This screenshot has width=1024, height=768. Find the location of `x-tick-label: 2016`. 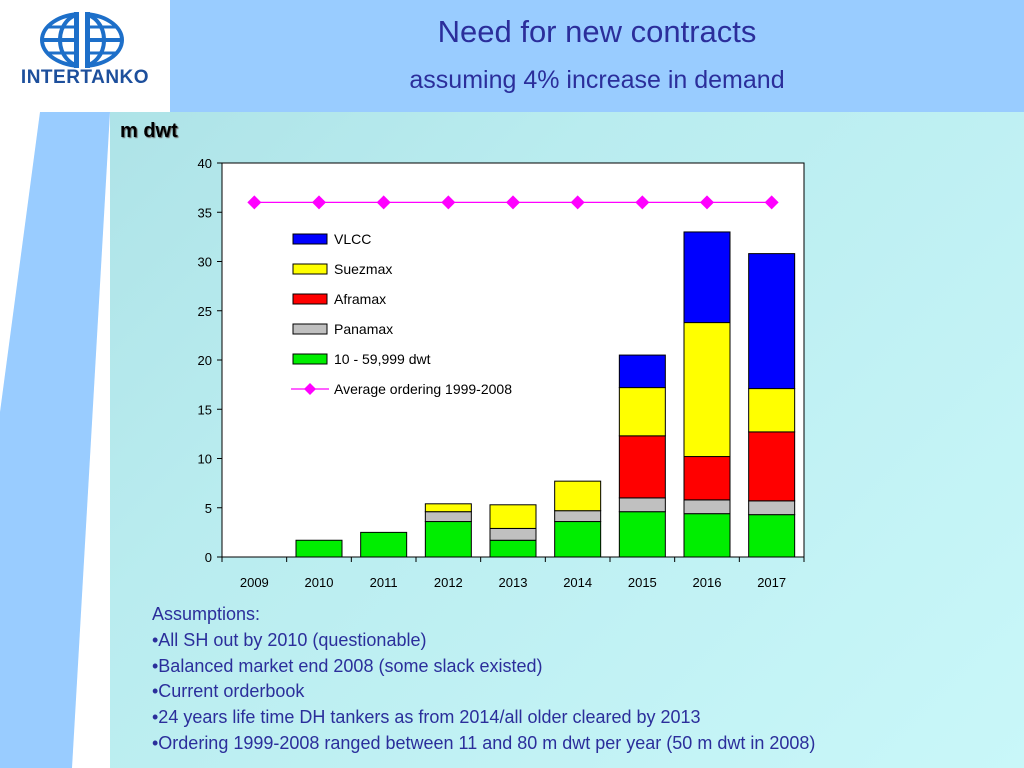

x-tick-label: 2016 is located at coordinates (707, 582).